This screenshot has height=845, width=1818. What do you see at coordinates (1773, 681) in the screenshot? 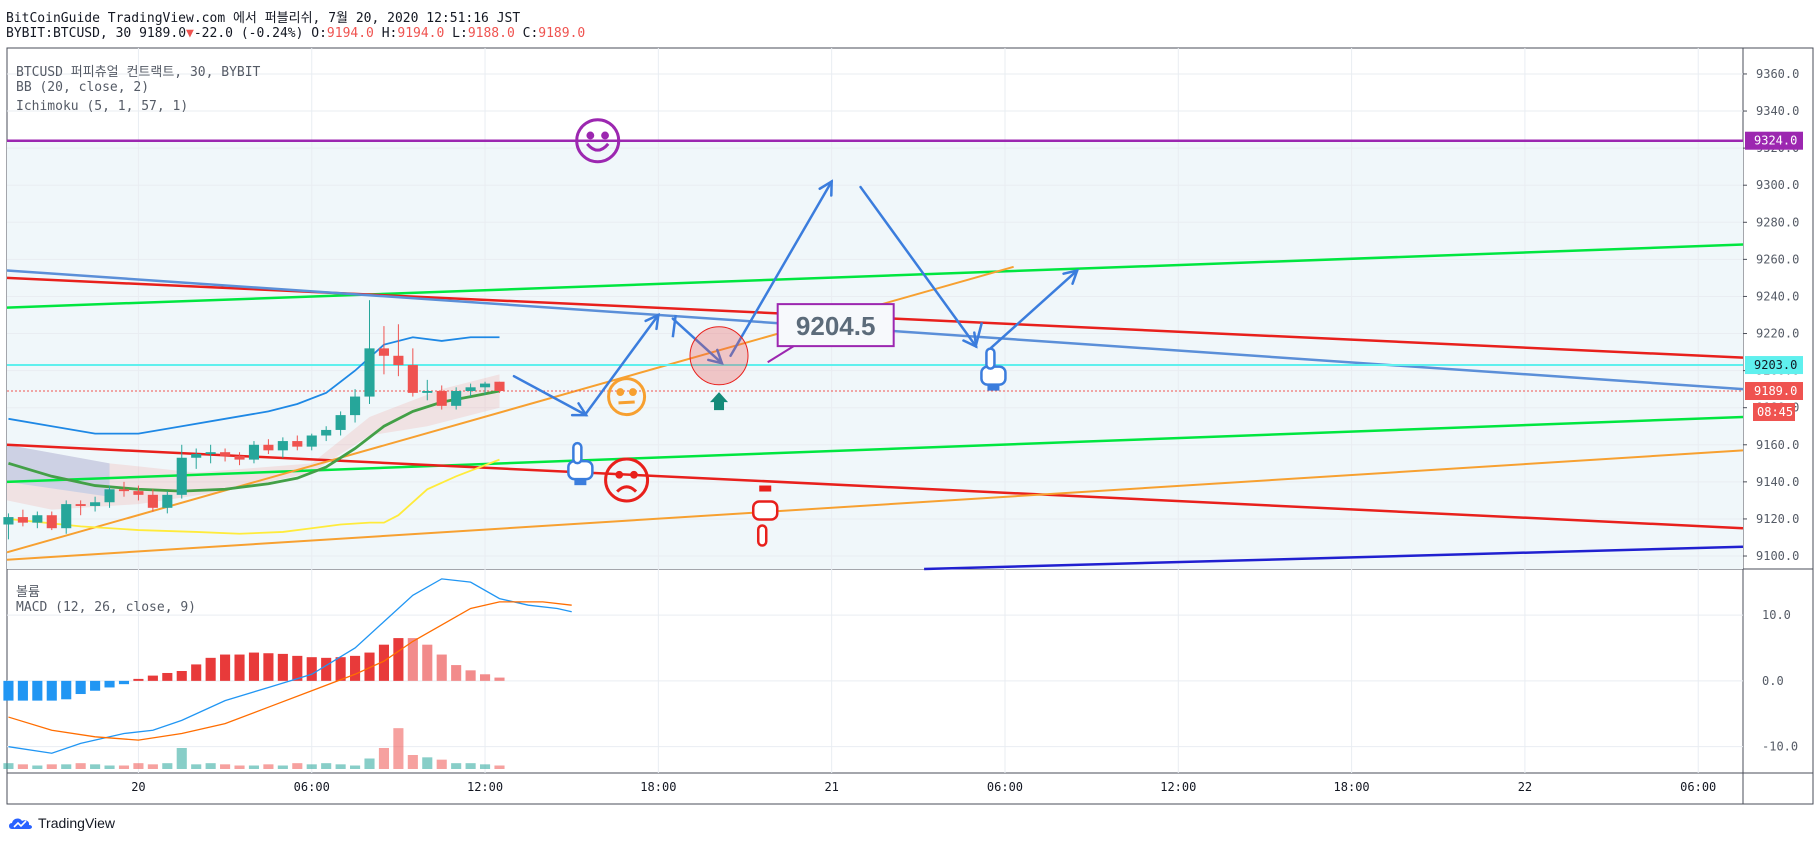
I see `macd-tick-label: 0.0` at bounding box center [1773, 681].